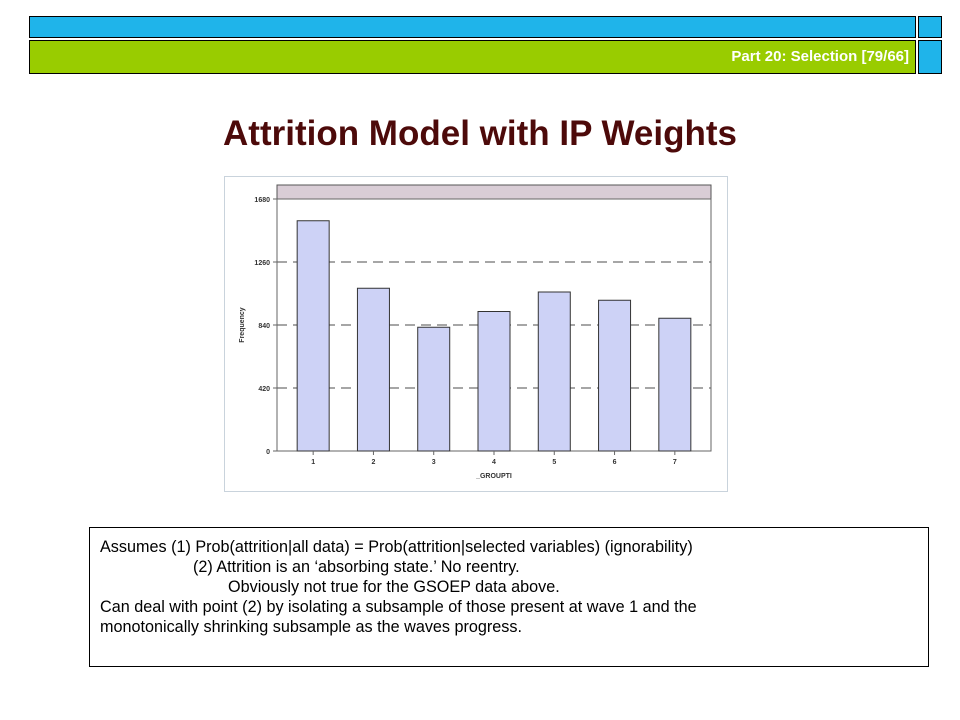 The width and height of the screenshot is (960, 720). What do you see at coordinates (268, 452) in the screenshot?
I see `y-tick-label: 0` at bounding box center [268, 452].